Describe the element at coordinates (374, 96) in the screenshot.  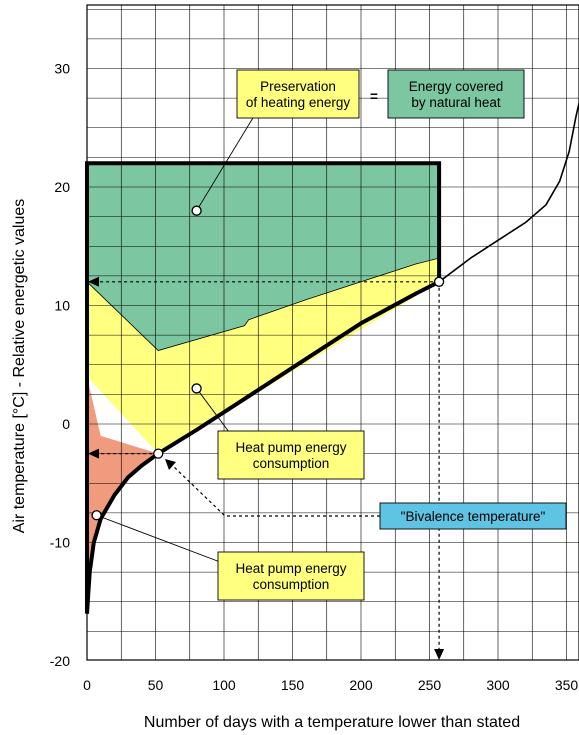
I see `equals-sign: =` at that location.